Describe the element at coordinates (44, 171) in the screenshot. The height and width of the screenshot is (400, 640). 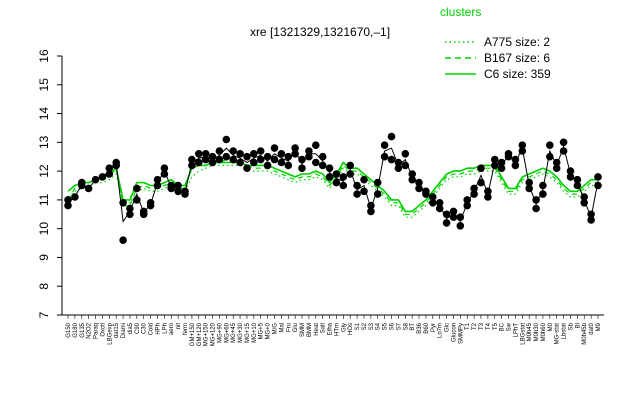
I see `y-tick-label: 12` at that location.